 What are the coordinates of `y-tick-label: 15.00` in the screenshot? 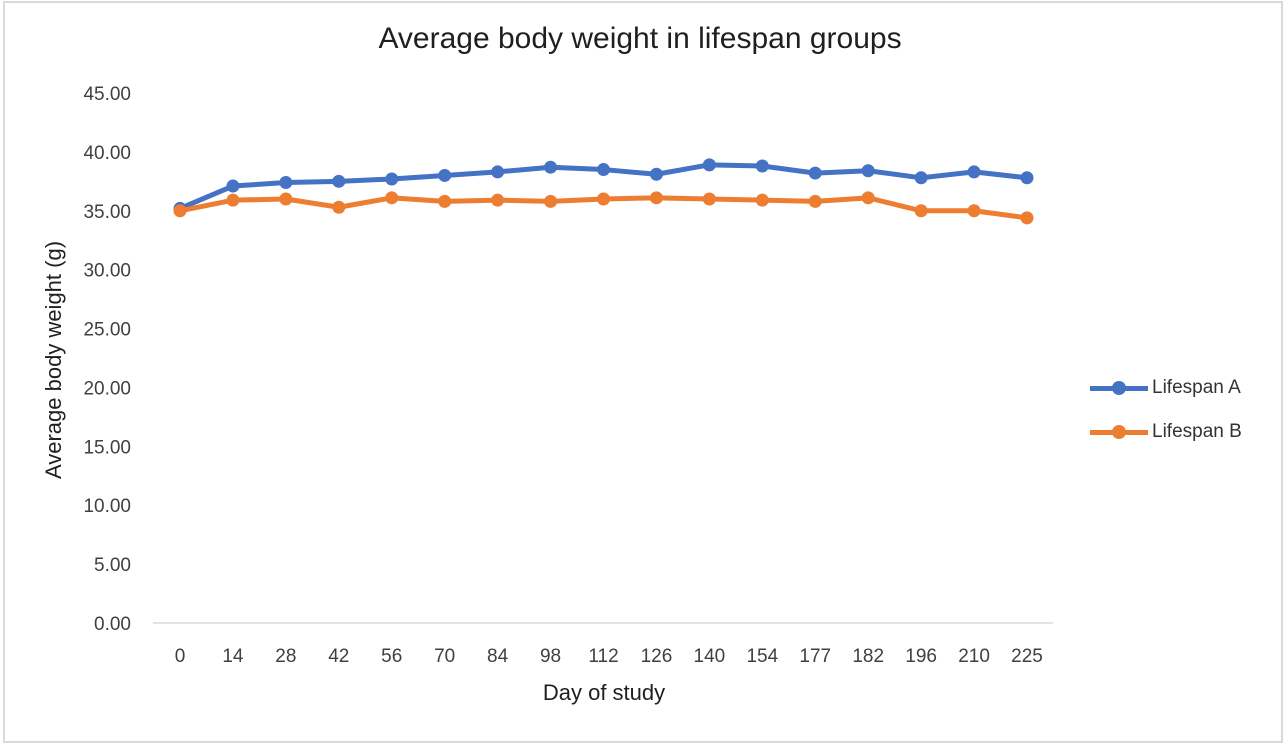 It's located at (107, 447).